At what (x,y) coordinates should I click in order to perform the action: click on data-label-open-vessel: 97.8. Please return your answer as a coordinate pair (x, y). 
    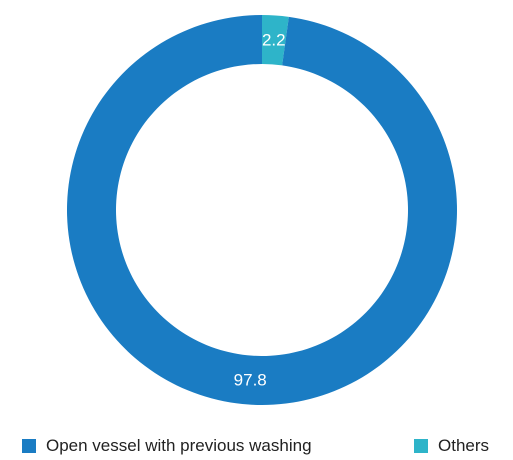
    Looking at the image, I should click on (250, 380).